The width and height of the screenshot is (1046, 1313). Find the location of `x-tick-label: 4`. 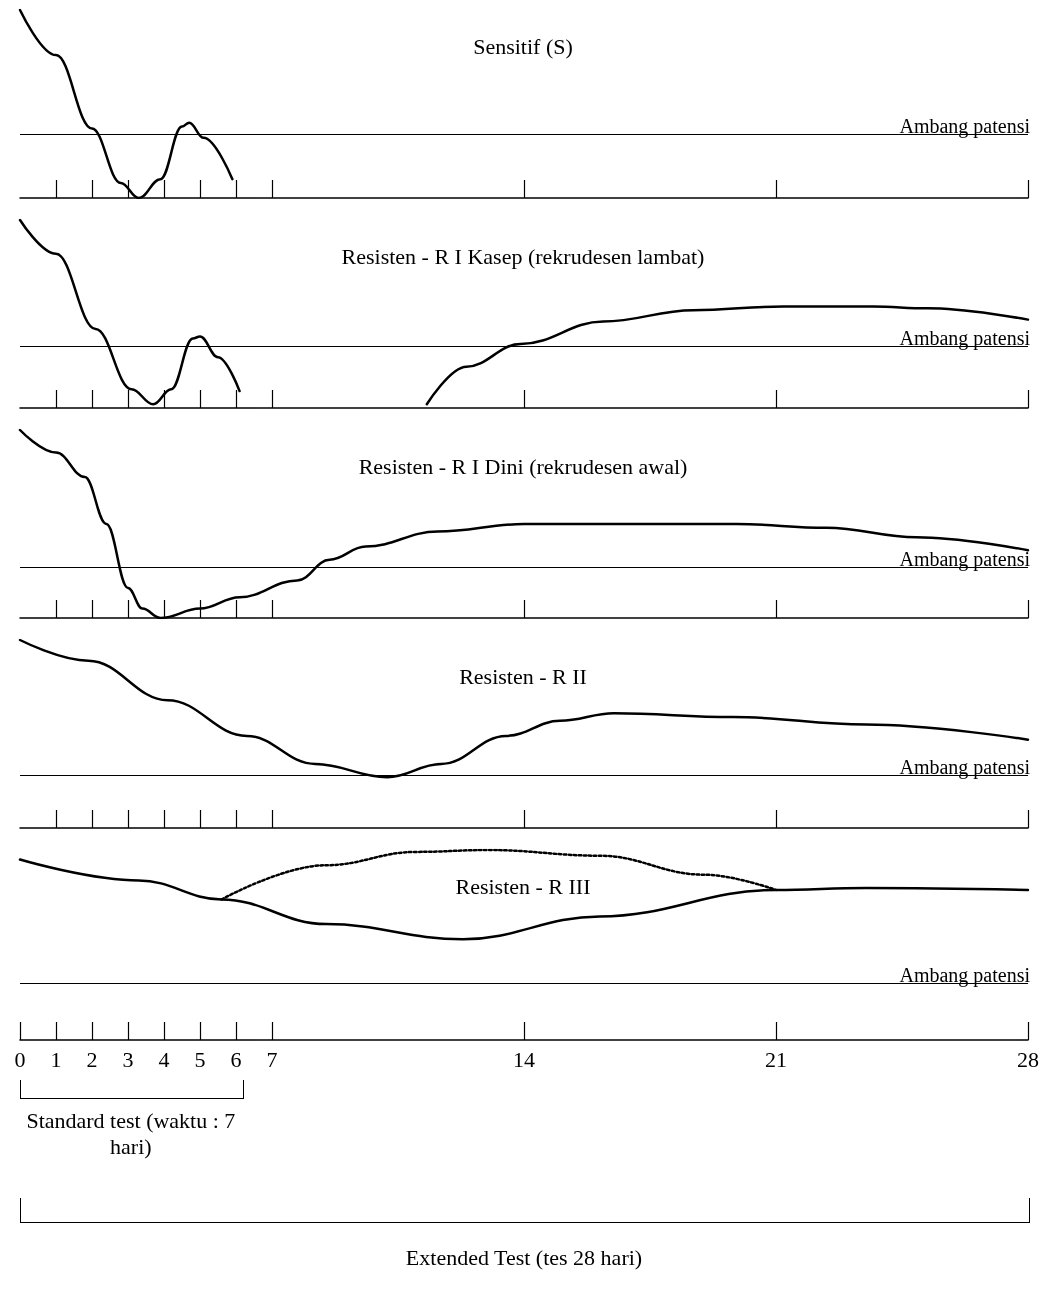

x-tick-label: 4 is located at coordinates (164, 1059).